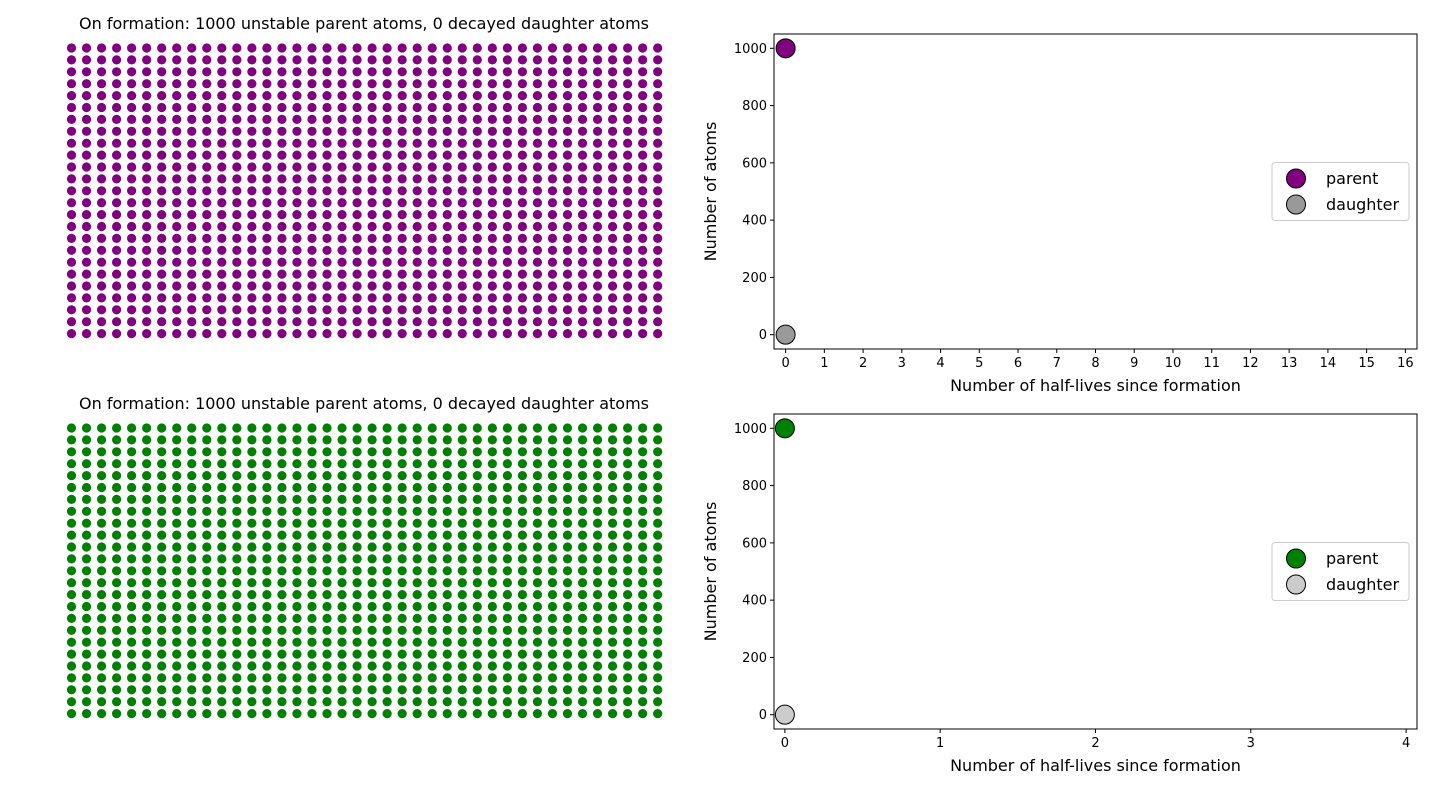  I want to click on x-tick-label: 14, so click(1328, 363).